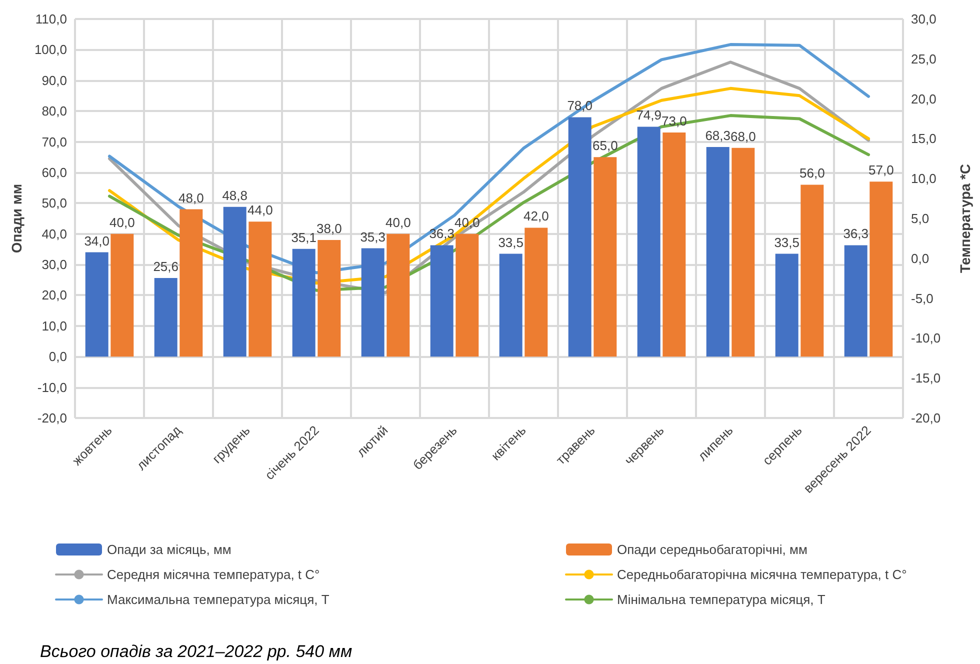 This screenshot has width=980, height=664. Describe the element at coordinates (260, 210) in the screenshot. I see `data-label: 44,0` at that location.